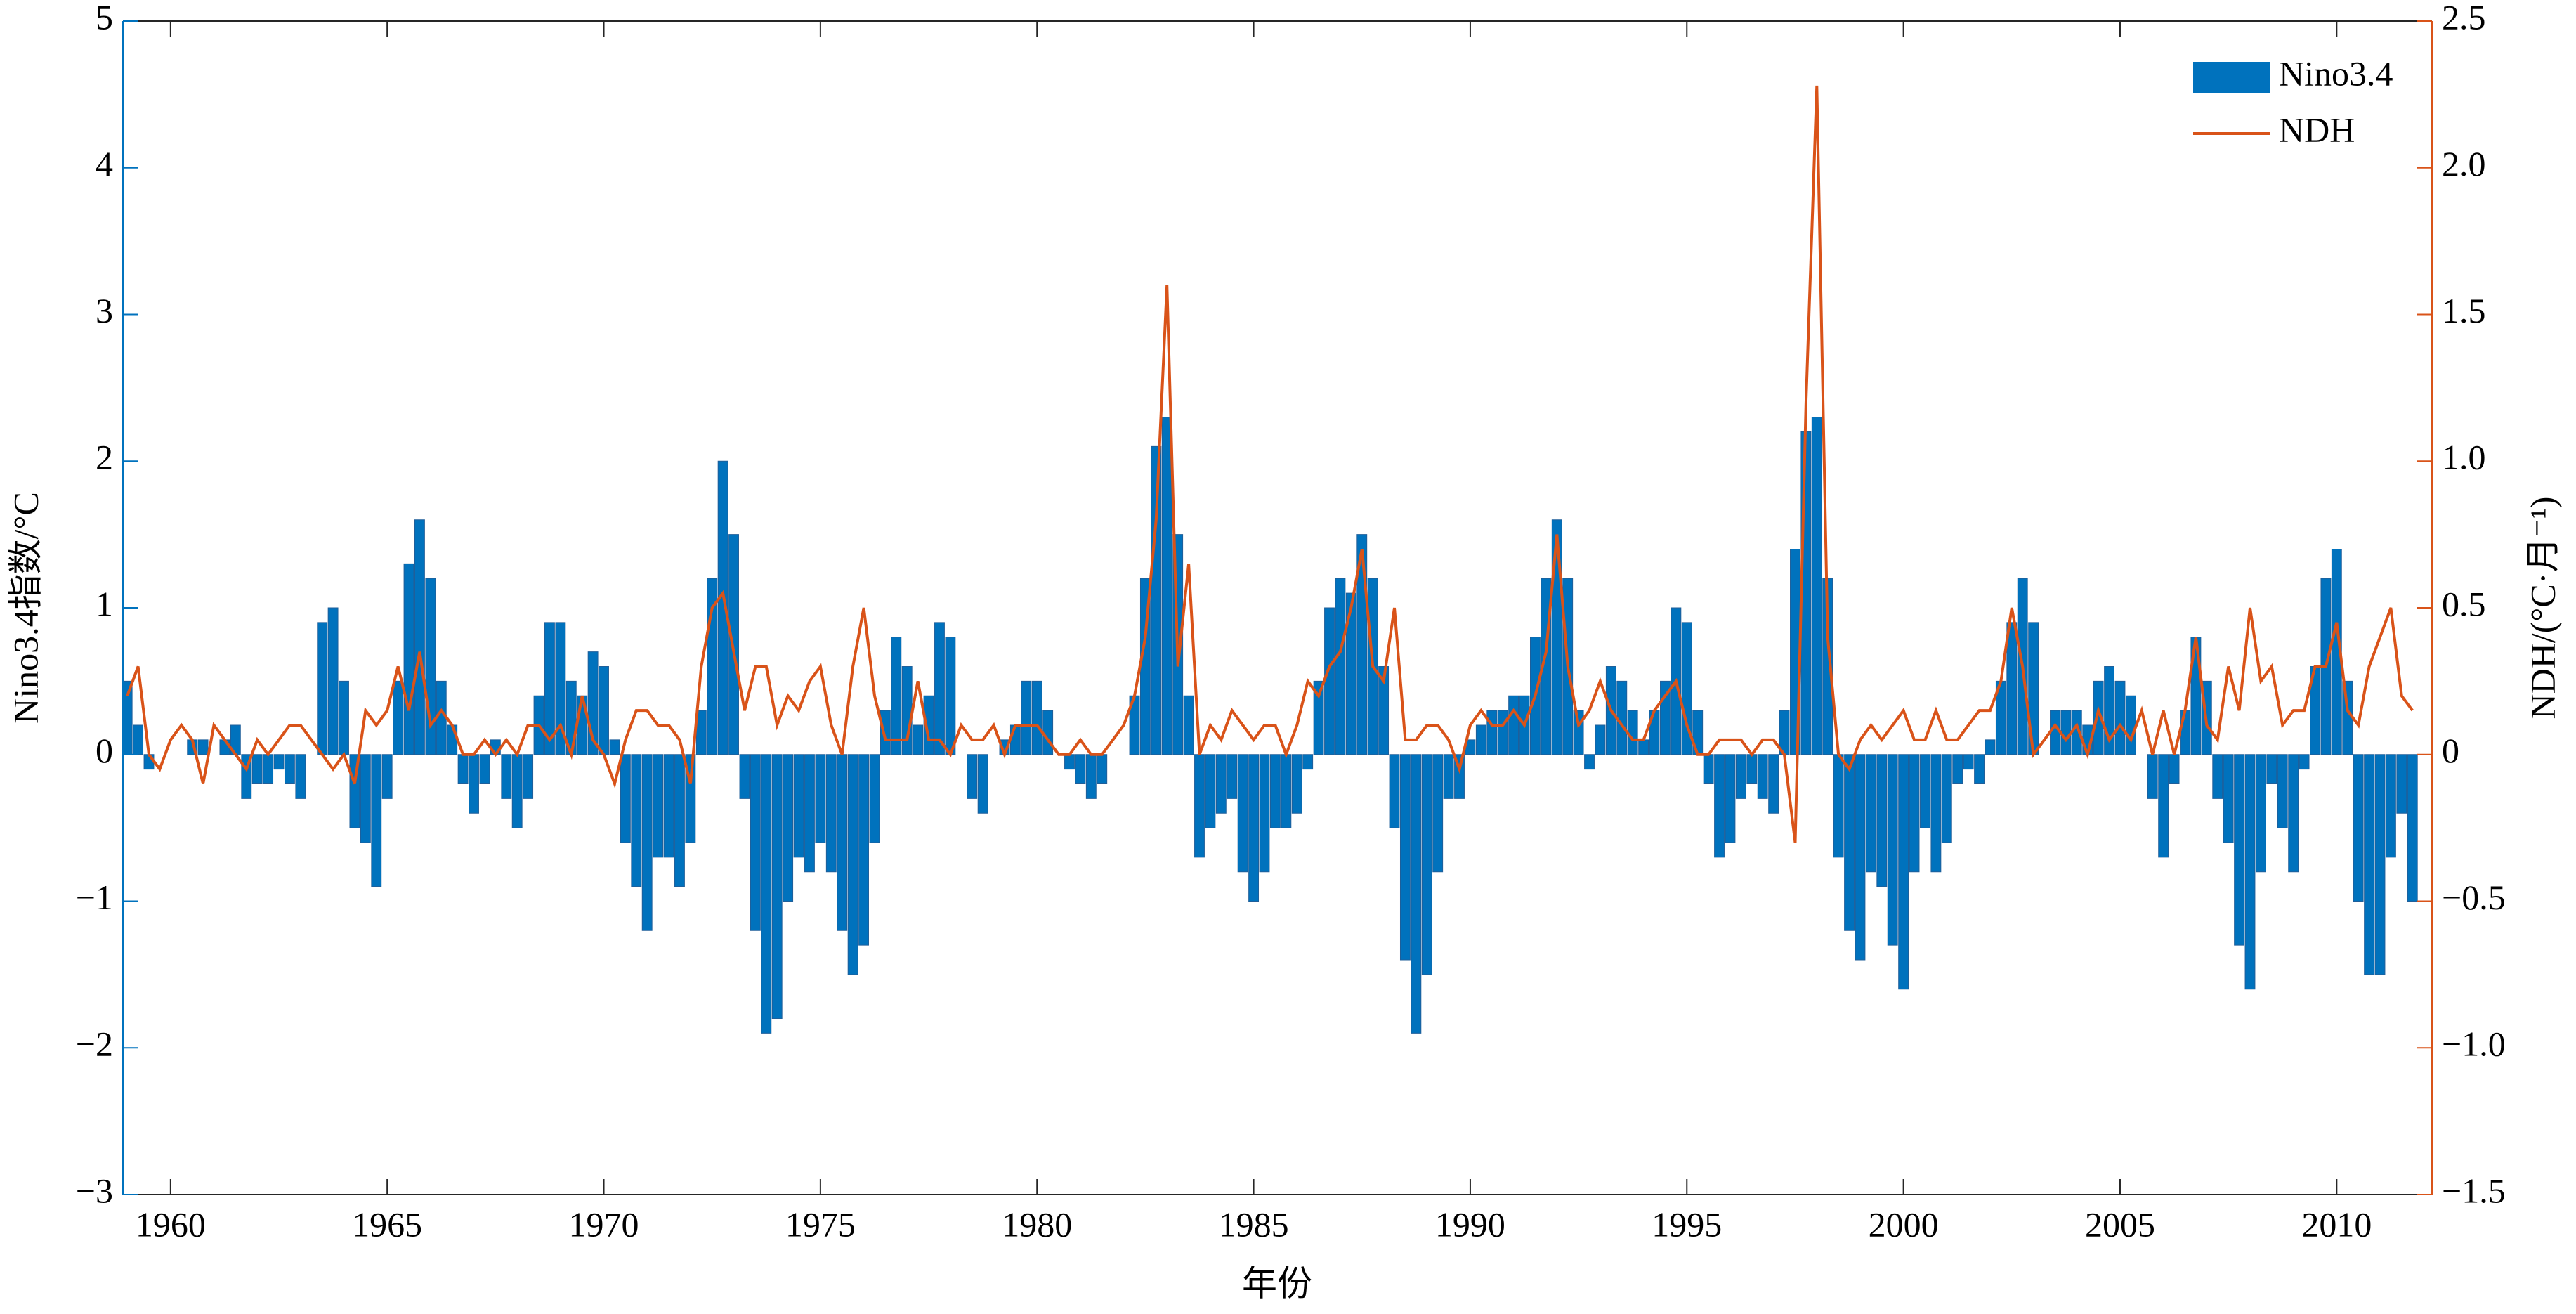  Describe the element at coordinates (1904, 1224) in the screenshot. I see `x-tick-label: 2000` at that location.